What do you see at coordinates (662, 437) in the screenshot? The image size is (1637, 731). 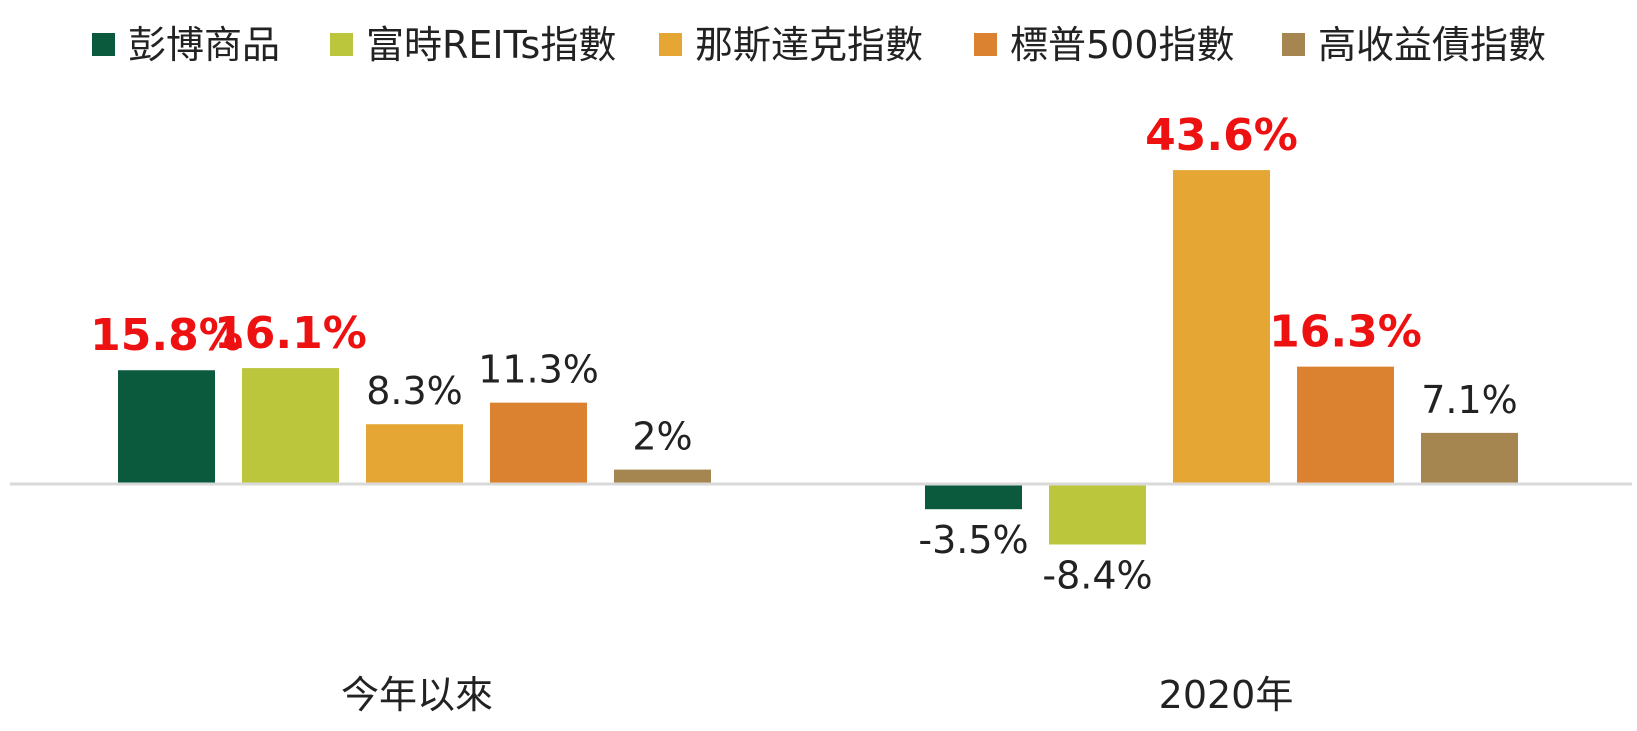 I see `data-label: 2%` at bounding box center [662, 437].